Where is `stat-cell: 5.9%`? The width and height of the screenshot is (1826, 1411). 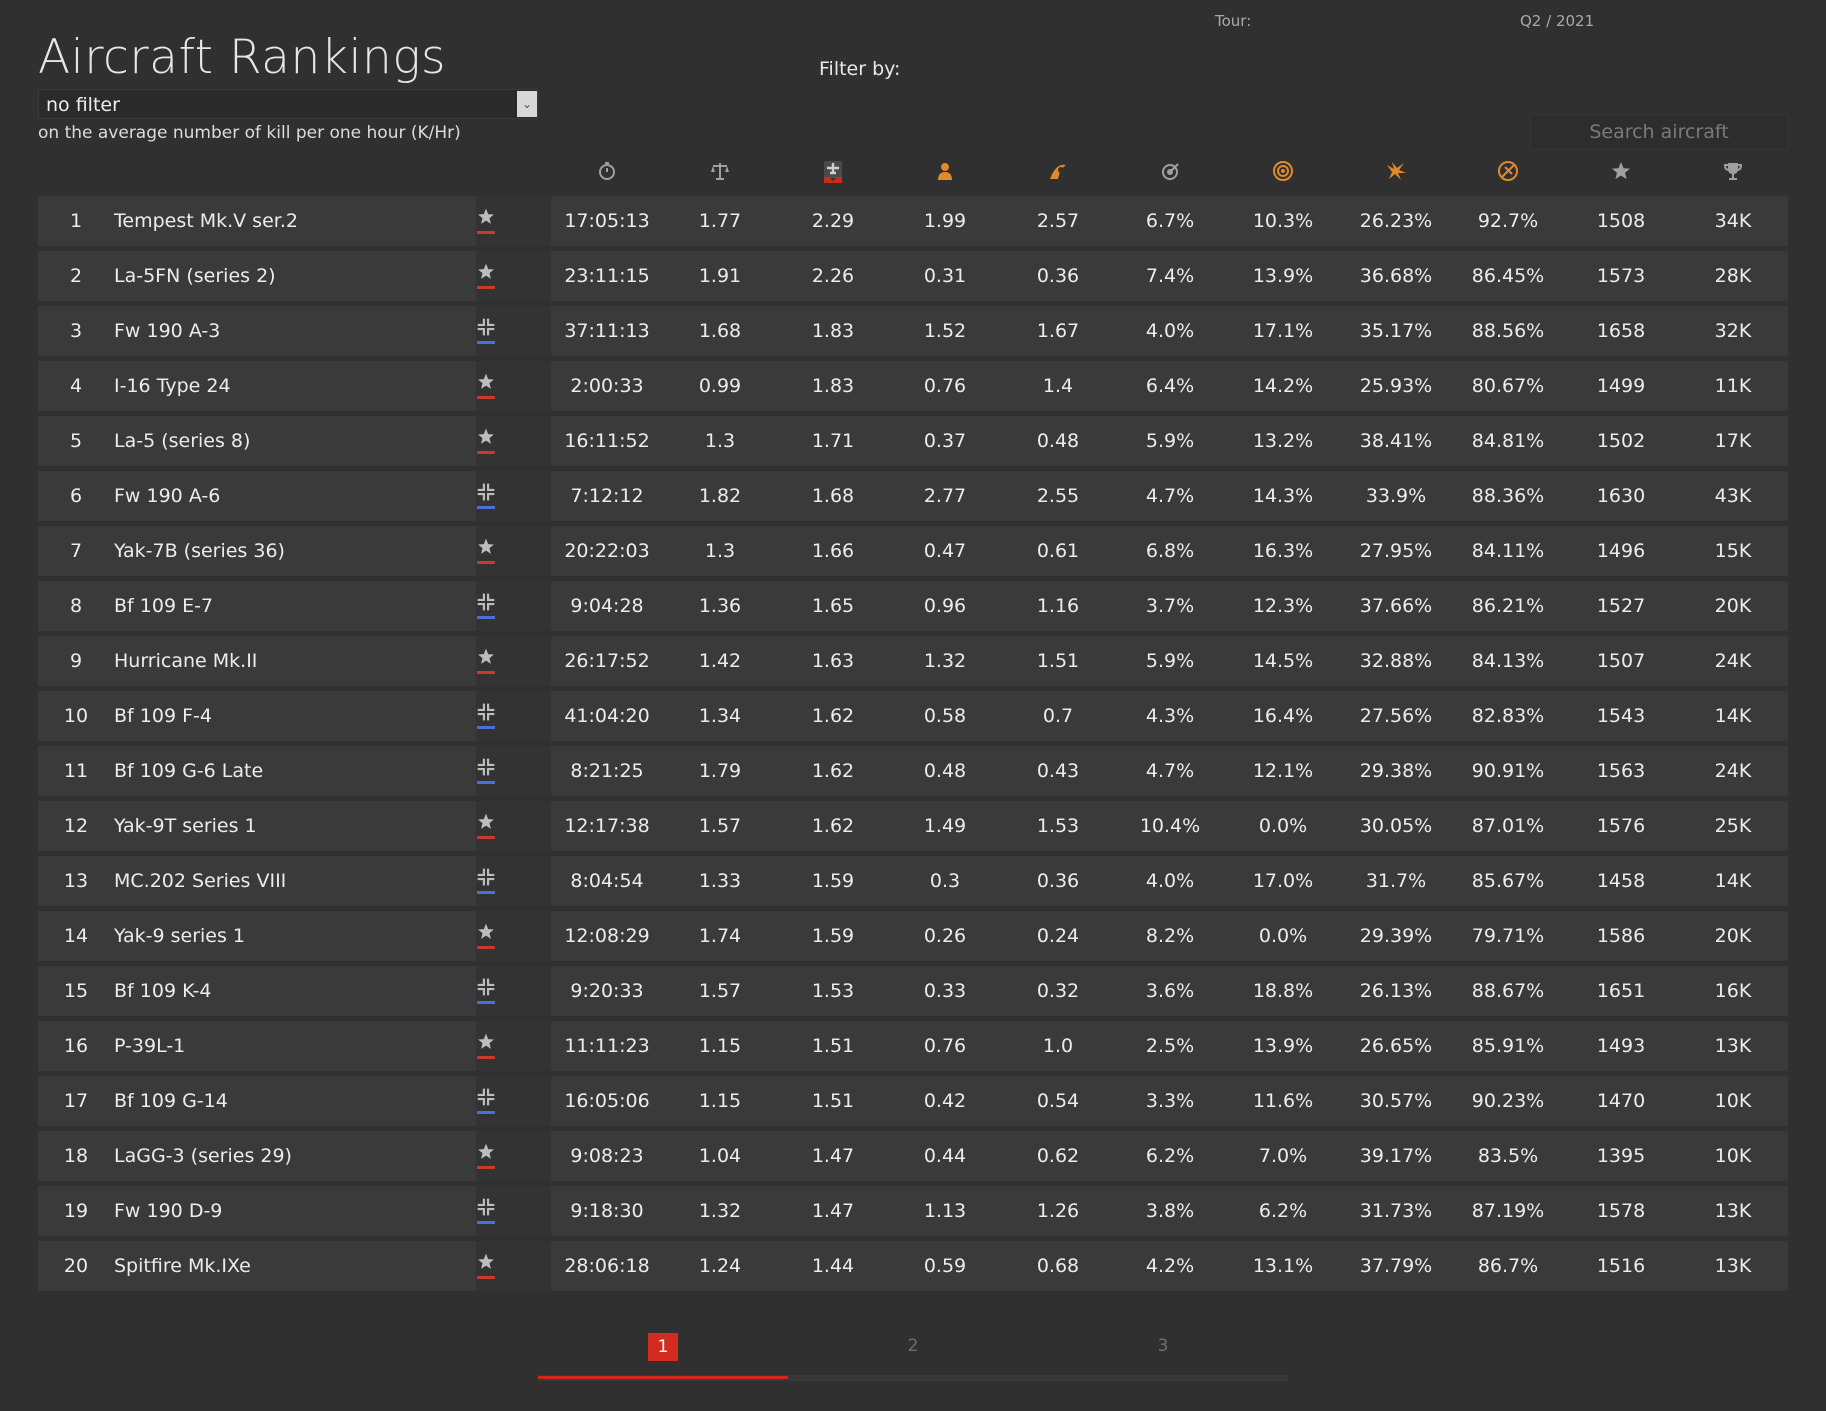 stat-cell: 5.9% is located at coordinates (1170, 661).